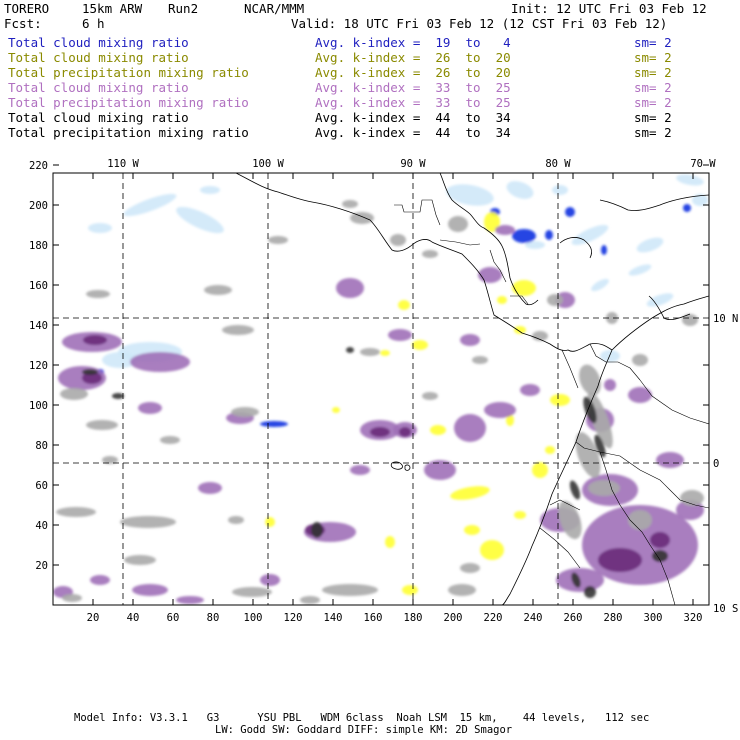 The image size is (740, 740). Describe the element at coordinates (112, 8) in the screenshot. I see `model-resolution: 15km ARW` at that location.